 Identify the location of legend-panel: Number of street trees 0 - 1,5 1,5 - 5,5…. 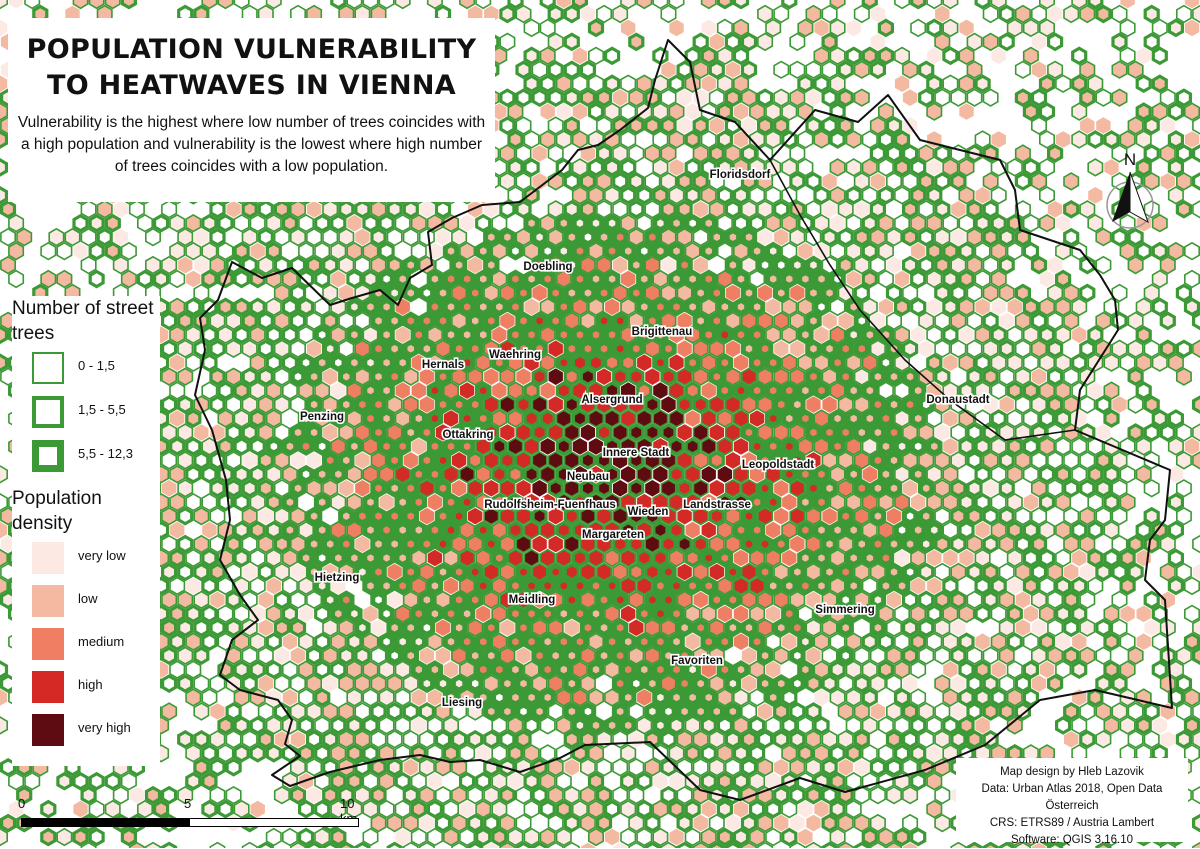
(86, 531).